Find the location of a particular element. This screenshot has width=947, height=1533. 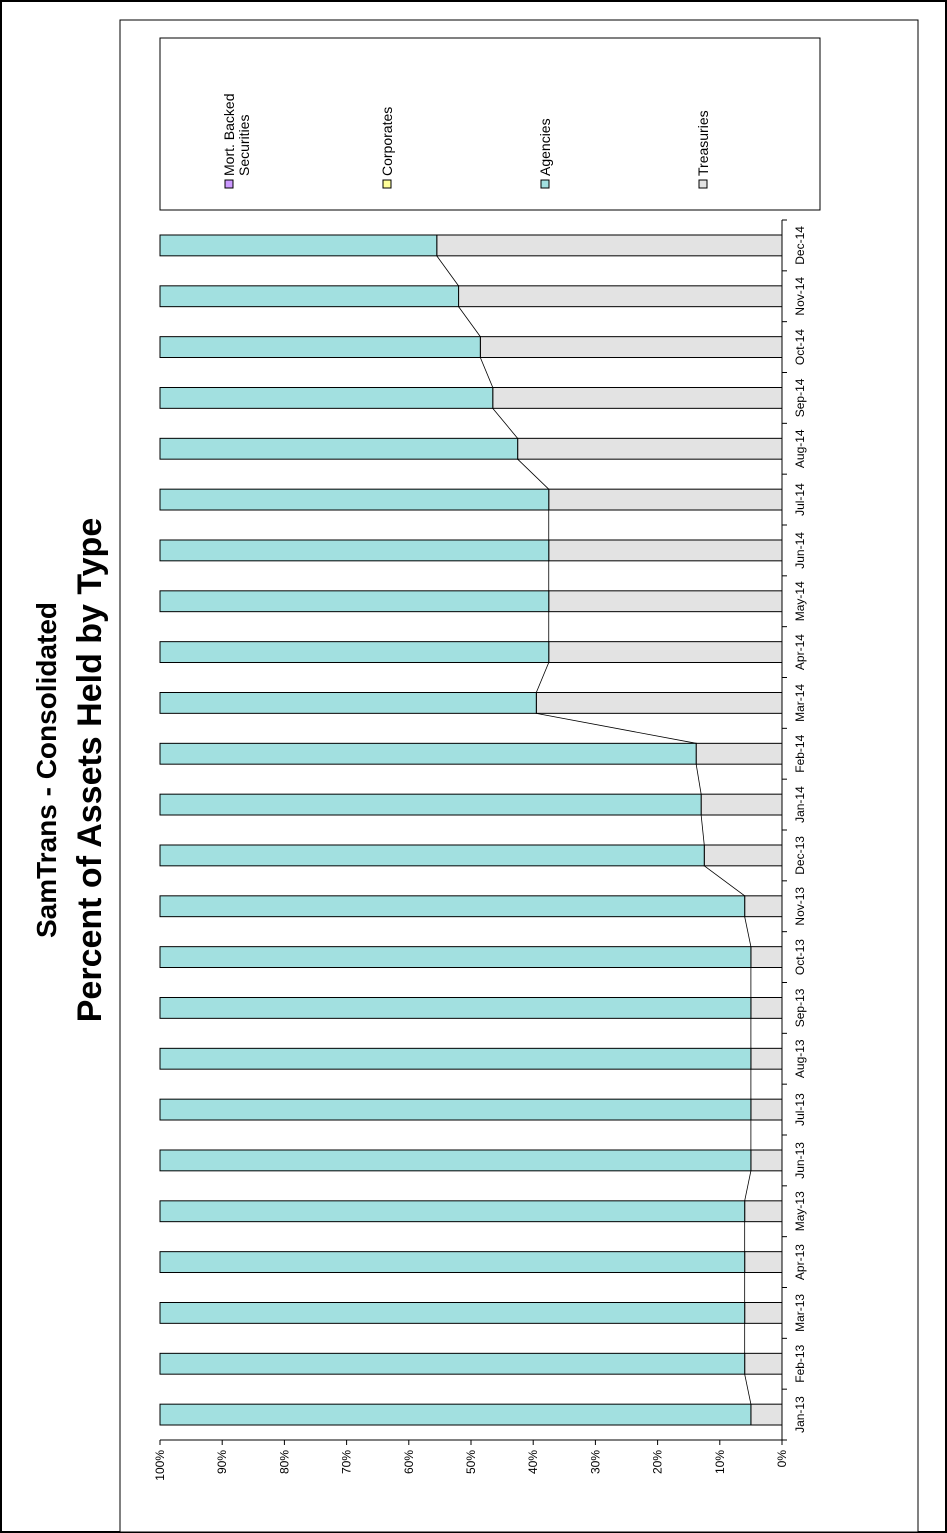

legend-label: Corporates is located at coordinates (387, 141).